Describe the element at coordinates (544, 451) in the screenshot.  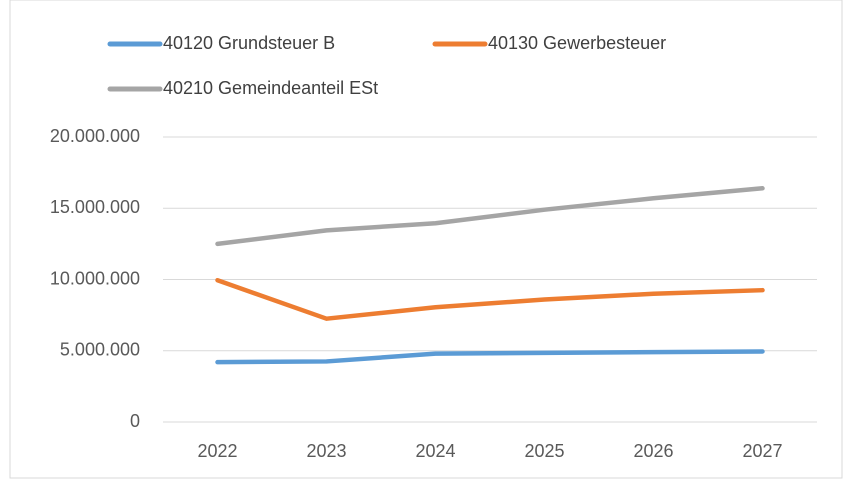
I see `x-tick-label: 2025` at that location.